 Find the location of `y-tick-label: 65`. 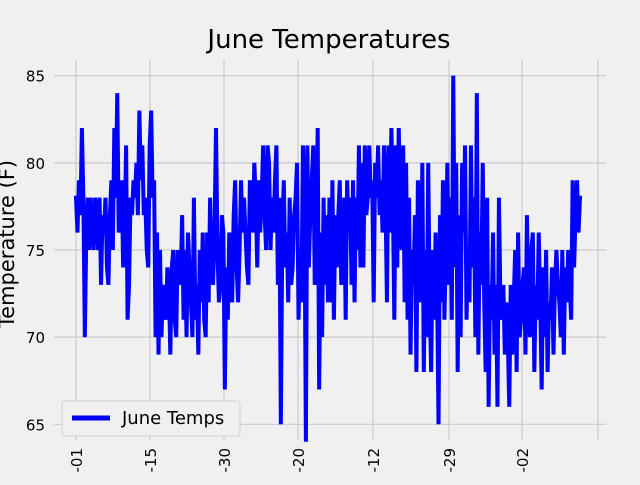

y-tick-label: 65 is located at coordinates (35, 425).